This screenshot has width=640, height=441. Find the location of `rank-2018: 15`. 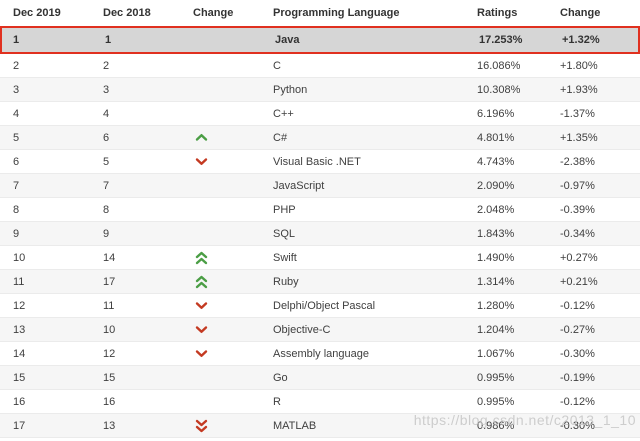

rank-2018: 15 is located at coordinates (109, 377).